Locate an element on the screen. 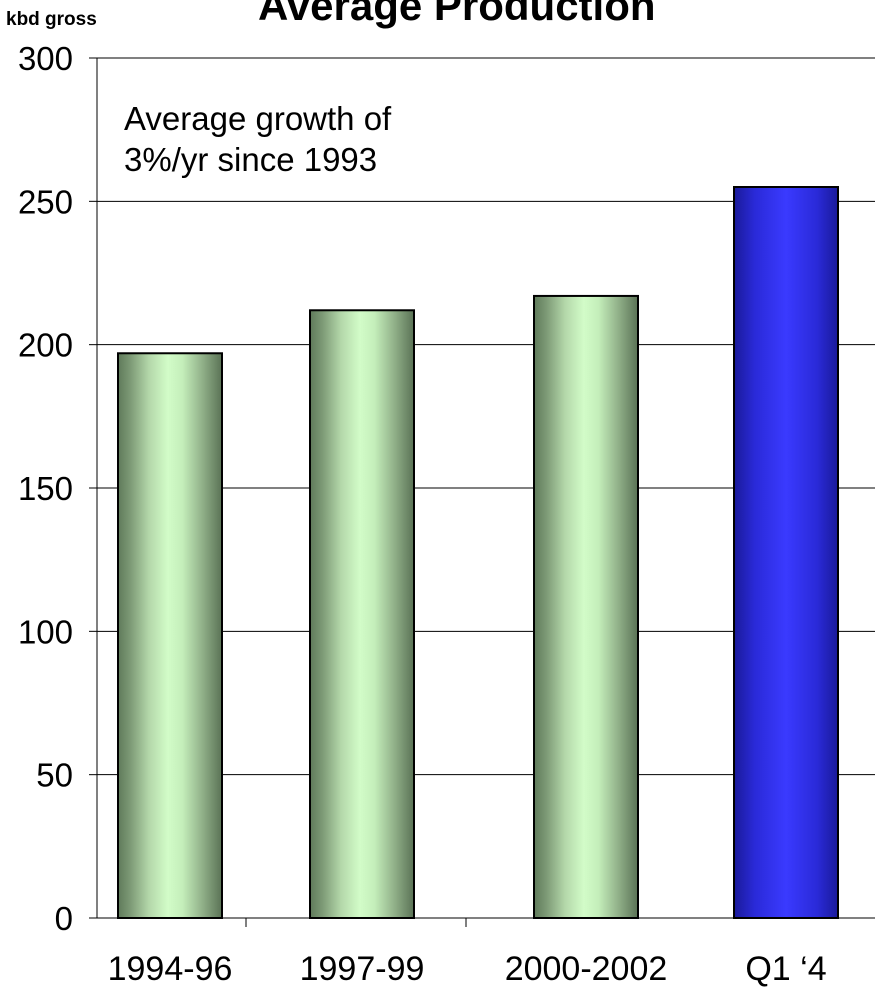  y-tick-label: 100 is located at coordinates (45, 631).